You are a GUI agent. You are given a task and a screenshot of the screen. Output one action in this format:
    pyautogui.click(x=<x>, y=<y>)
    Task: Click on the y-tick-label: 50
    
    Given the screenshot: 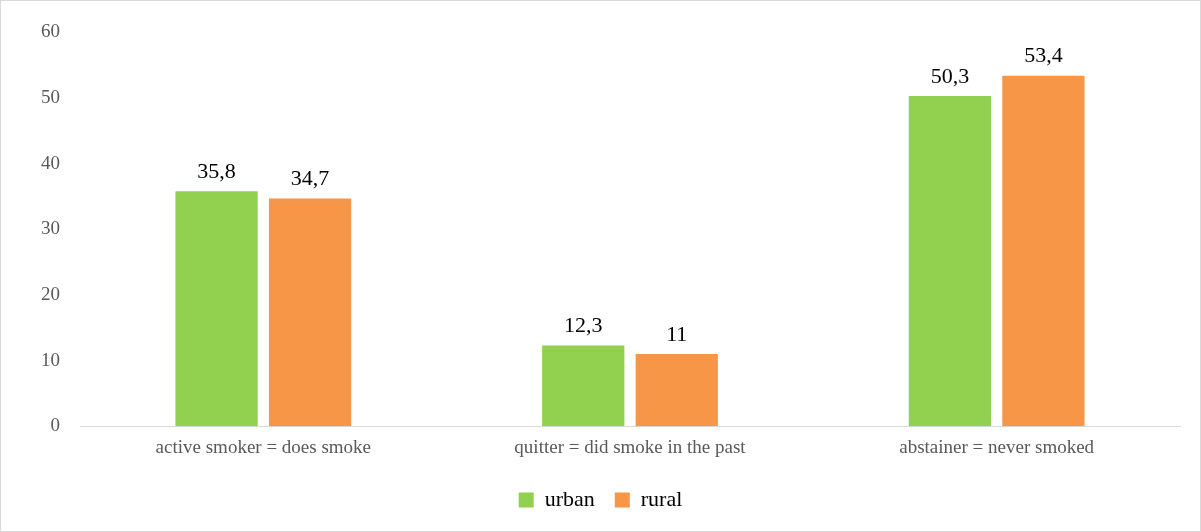 What is the action you would take?
    pyautogui.click(x=50, y=97)
    